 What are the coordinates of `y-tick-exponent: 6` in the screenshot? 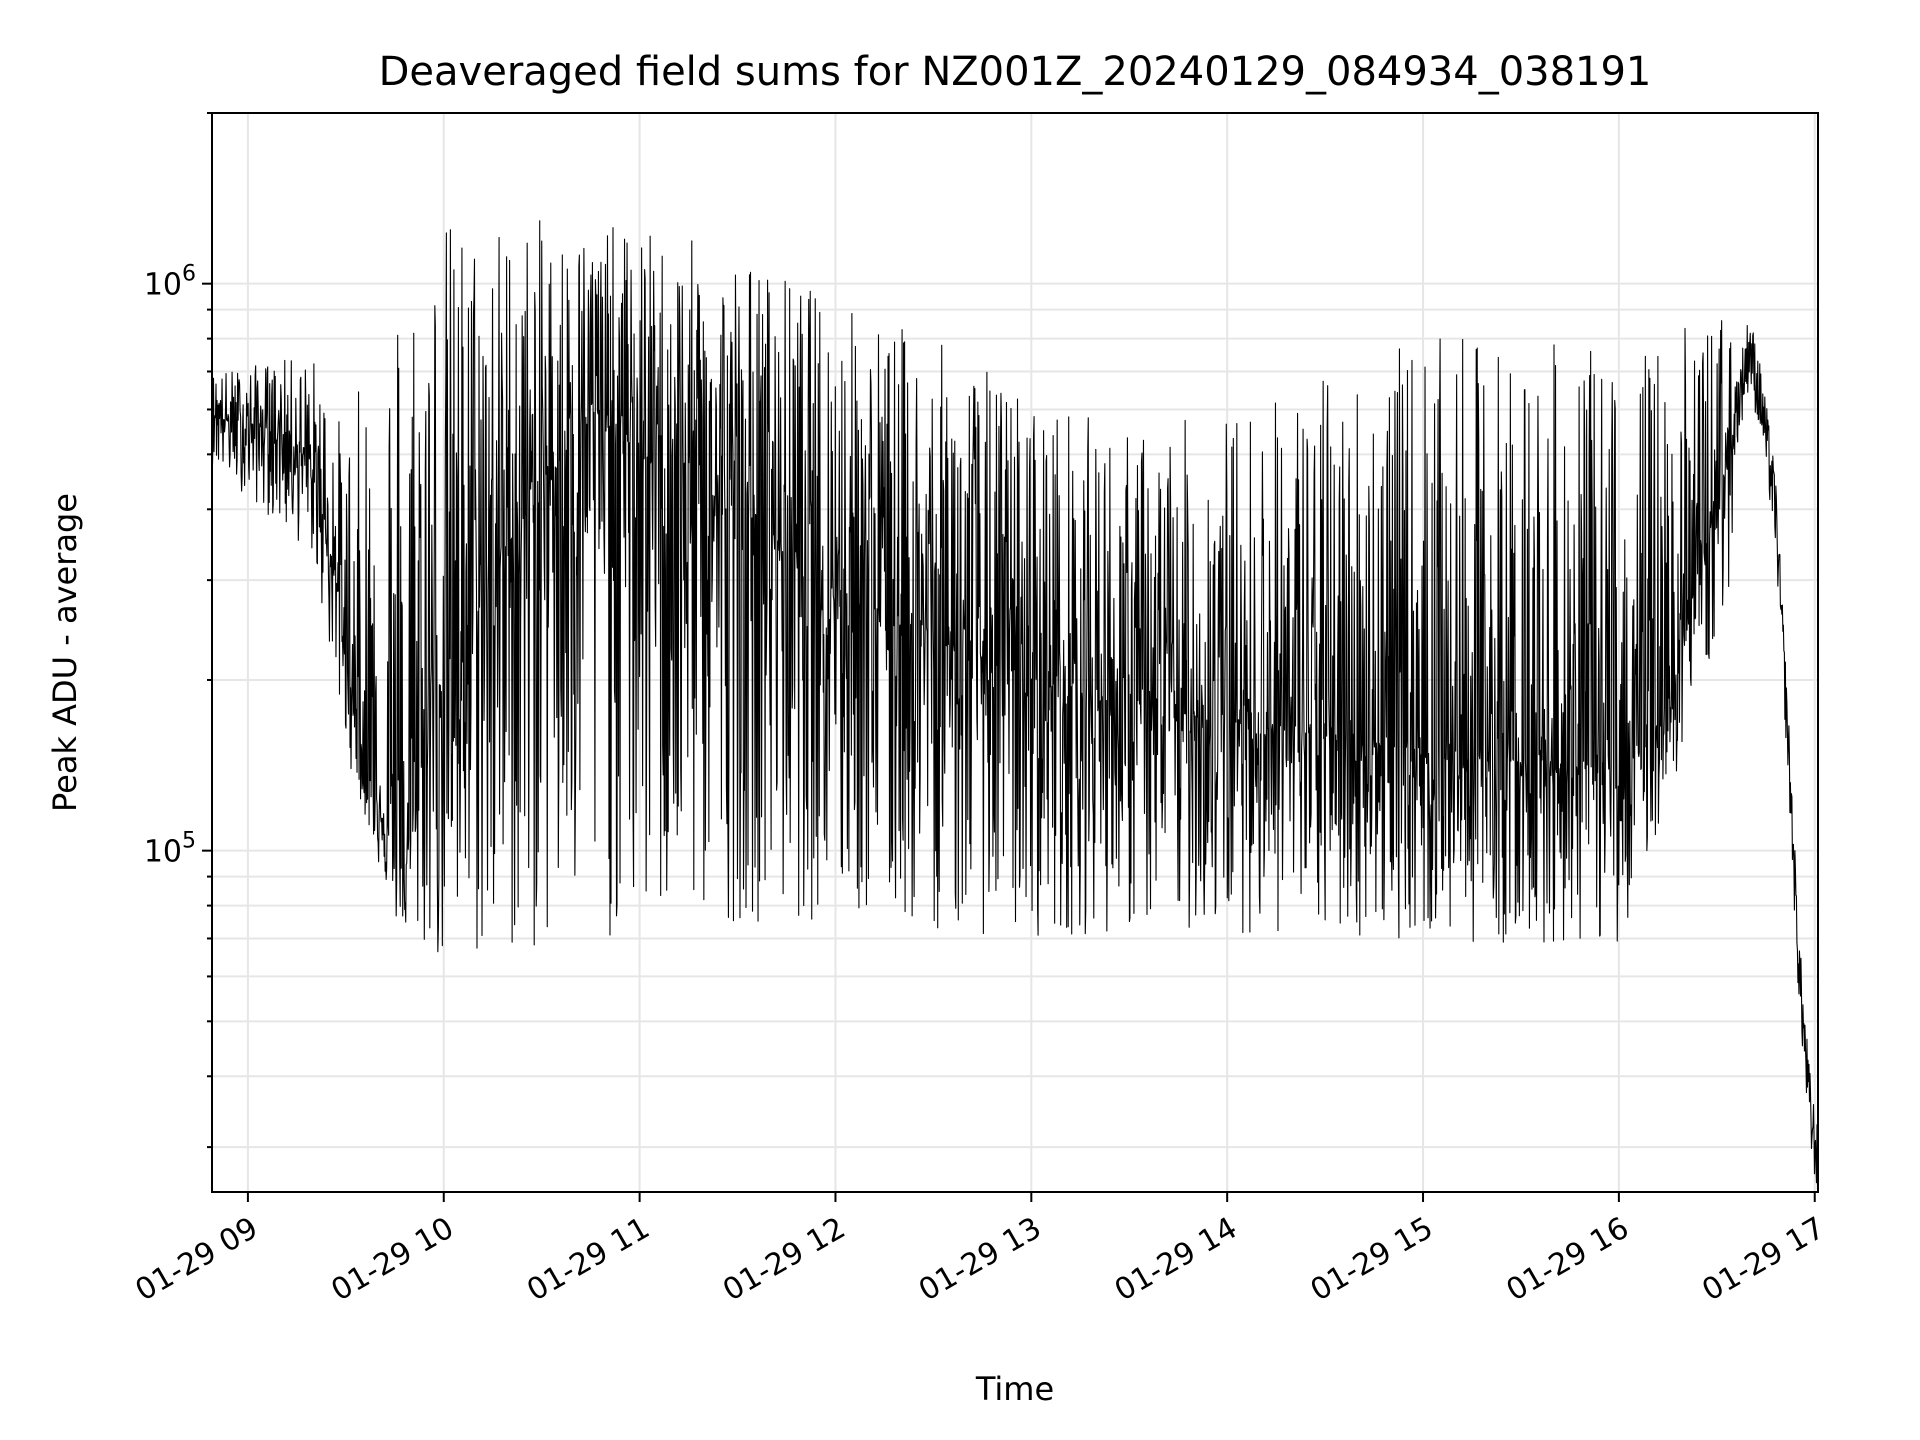 It's located at (189, 274).